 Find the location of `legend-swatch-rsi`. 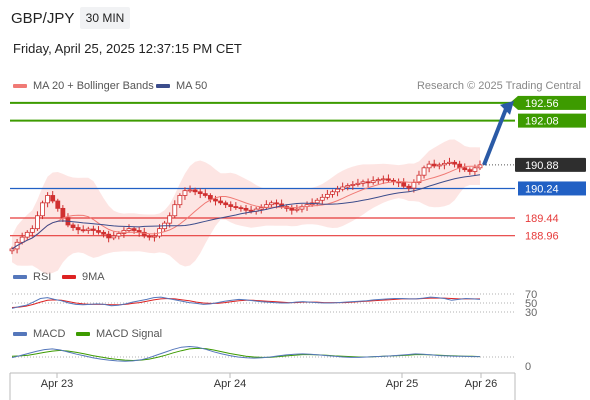

legend-swatch-rsi is located at coordinates (20, 277).